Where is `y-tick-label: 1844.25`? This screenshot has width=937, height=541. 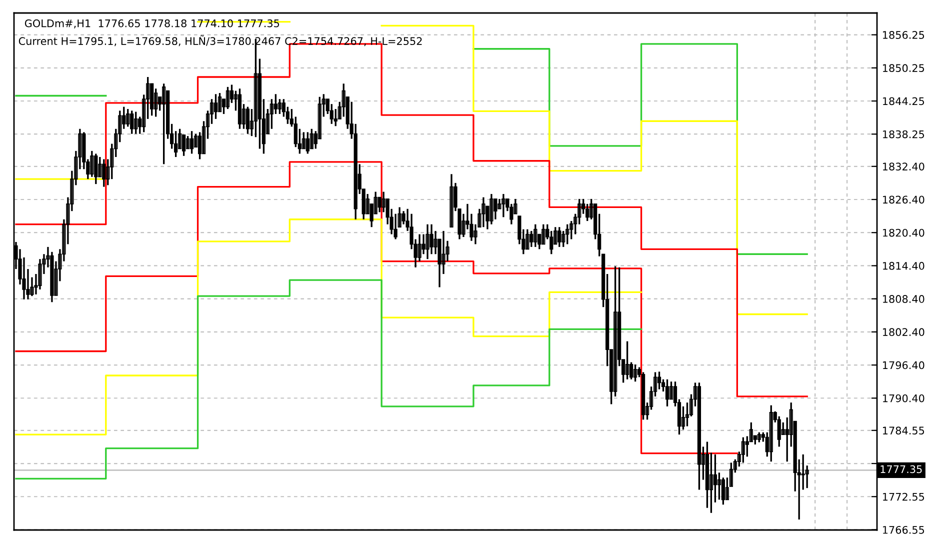 y-tick-label: 1844.25 is located at coordinates (903, 101).